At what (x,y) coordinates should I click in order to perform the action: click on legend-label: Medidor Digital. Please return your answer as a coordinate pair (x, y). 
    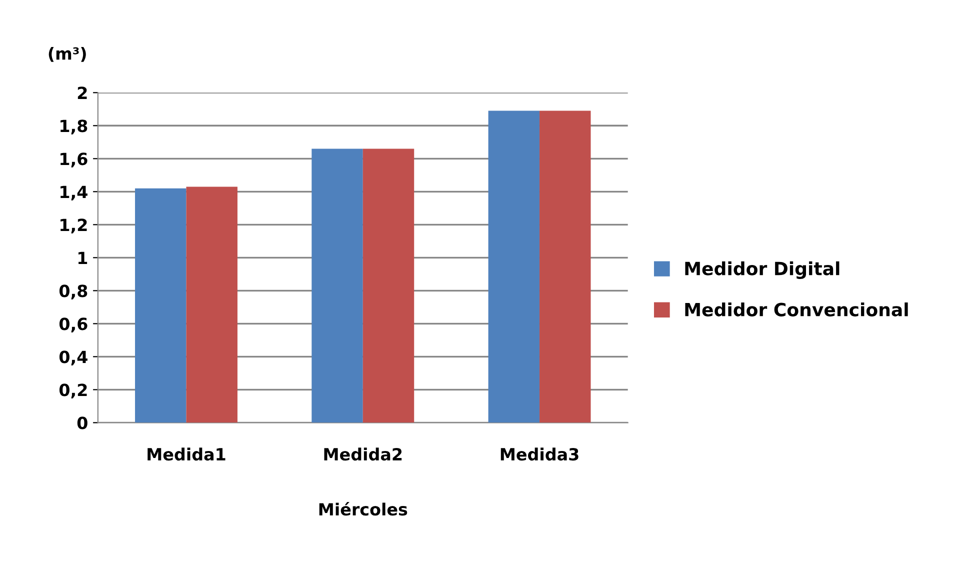
    Looking at the image, I should click on (762, 270).